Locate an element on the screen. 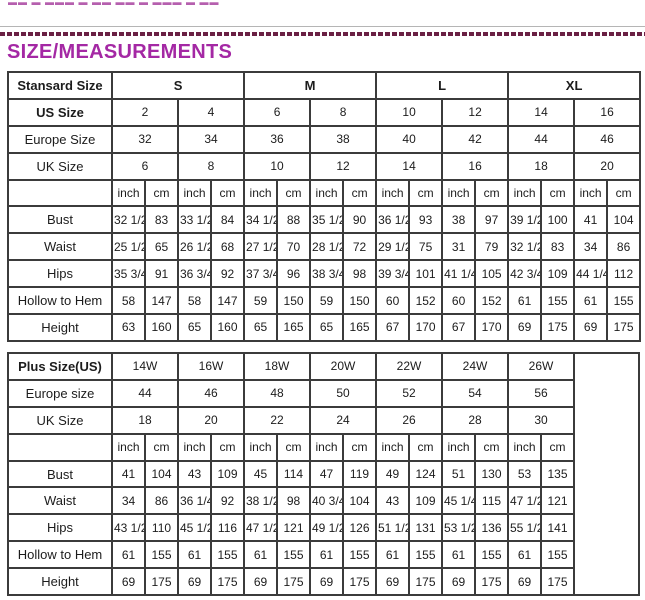  size-value-cell: 30 is located at coordinates (541, 420).